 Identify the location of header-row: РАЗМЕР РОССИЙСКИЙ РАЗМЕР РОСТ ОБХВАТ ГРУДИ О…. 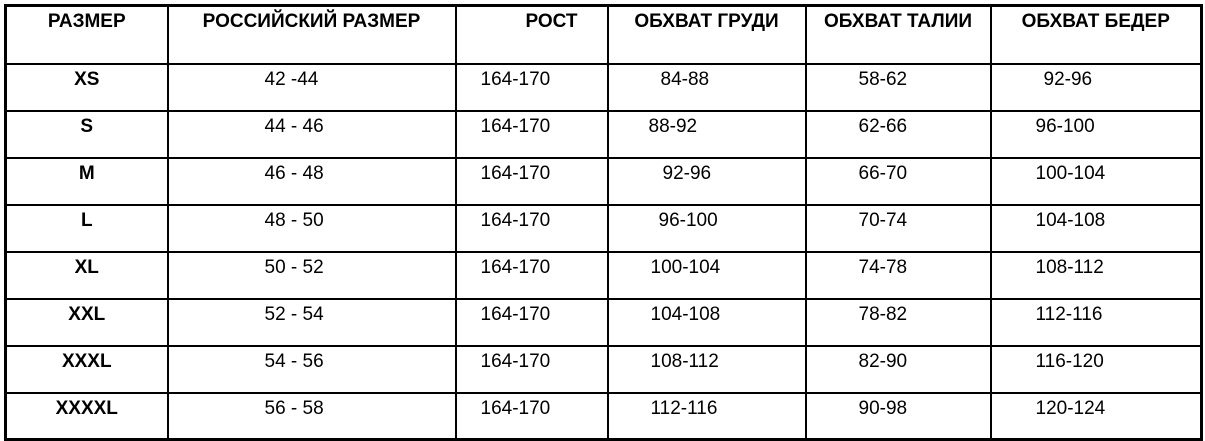
(603, 34).